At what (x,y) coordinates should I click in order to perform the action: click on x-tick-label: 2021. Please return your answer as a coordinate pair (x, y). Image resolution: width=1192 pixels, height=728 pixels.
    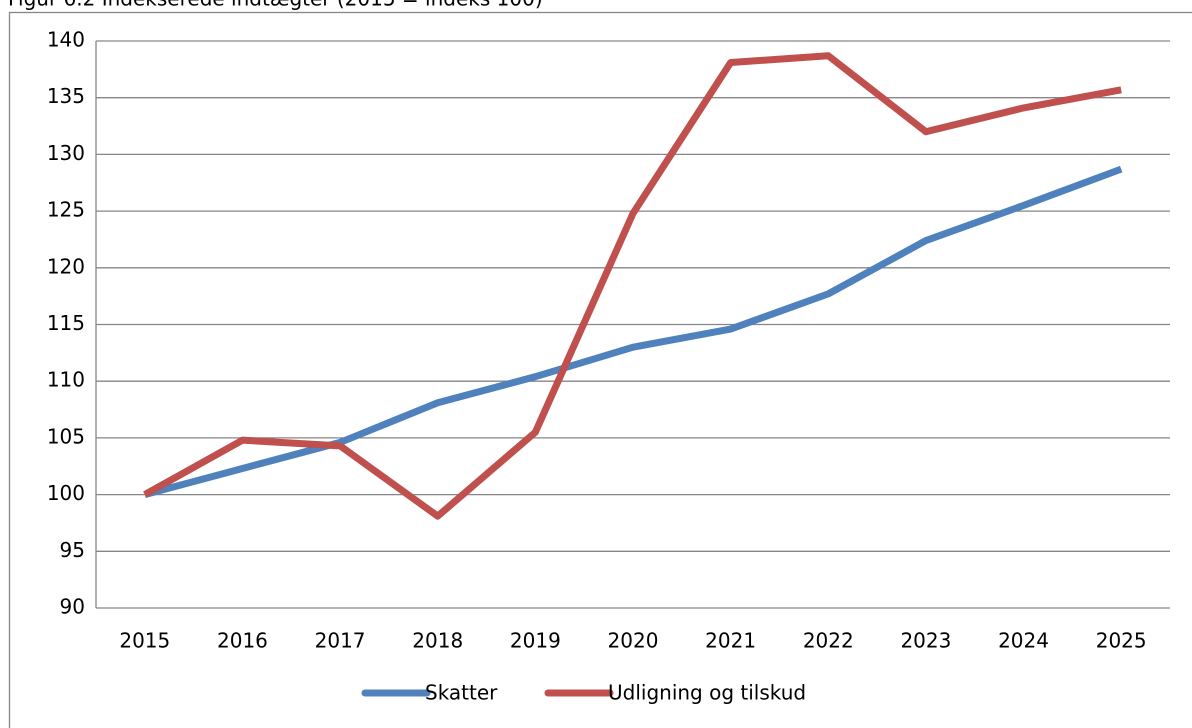
    Looking at the image, I should click on (730, 641).